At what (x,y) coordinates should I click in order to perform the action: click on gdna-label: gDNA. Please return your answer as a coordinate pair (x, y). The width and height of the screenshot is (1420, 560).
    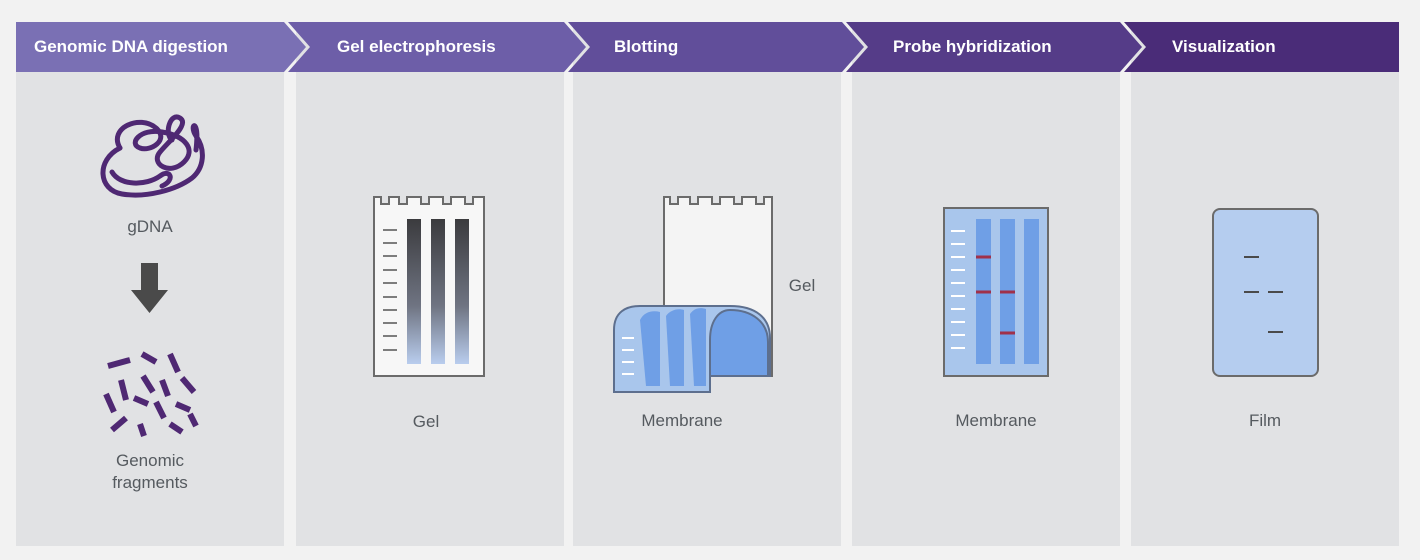
    Looking at the image, I should click on (150, 226).